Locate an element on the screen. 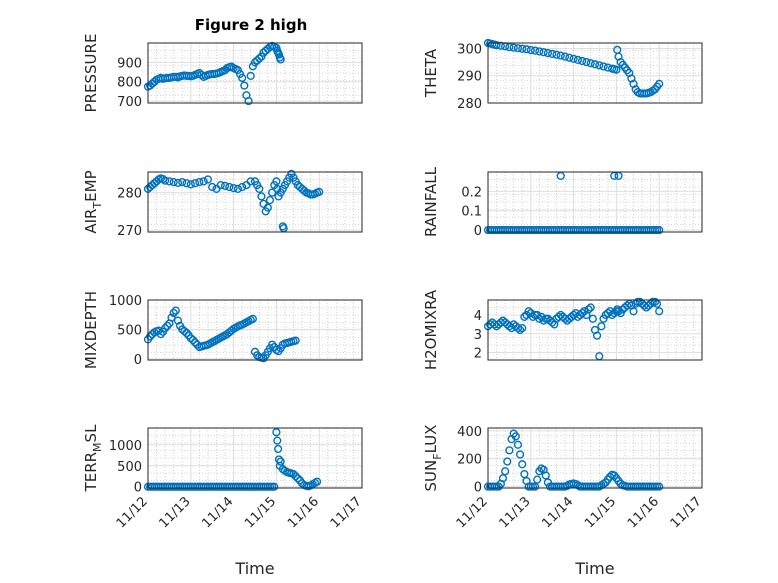  y-axis-label: SUNFLUX is located at coordinates (433, 458).